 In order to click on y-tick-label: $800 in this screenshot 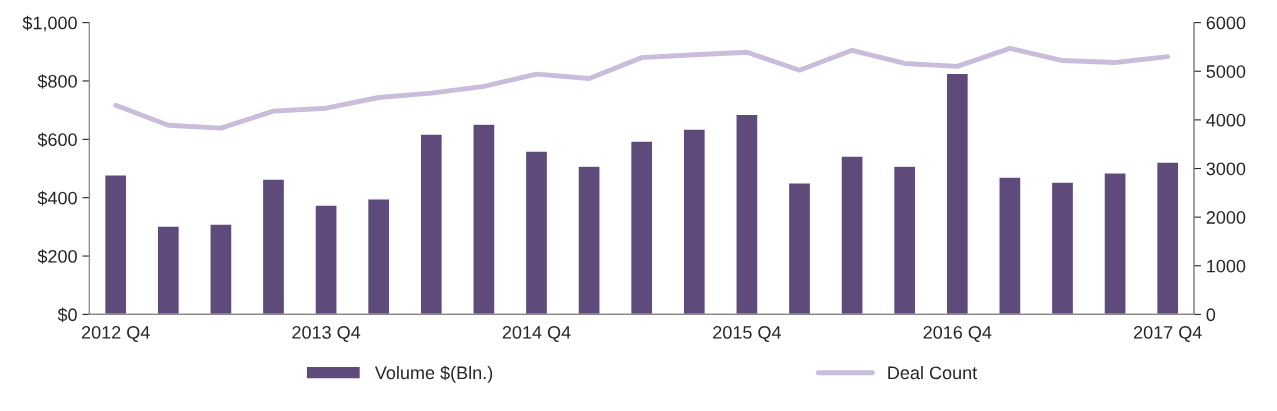, I will do `click(57, 81)`.